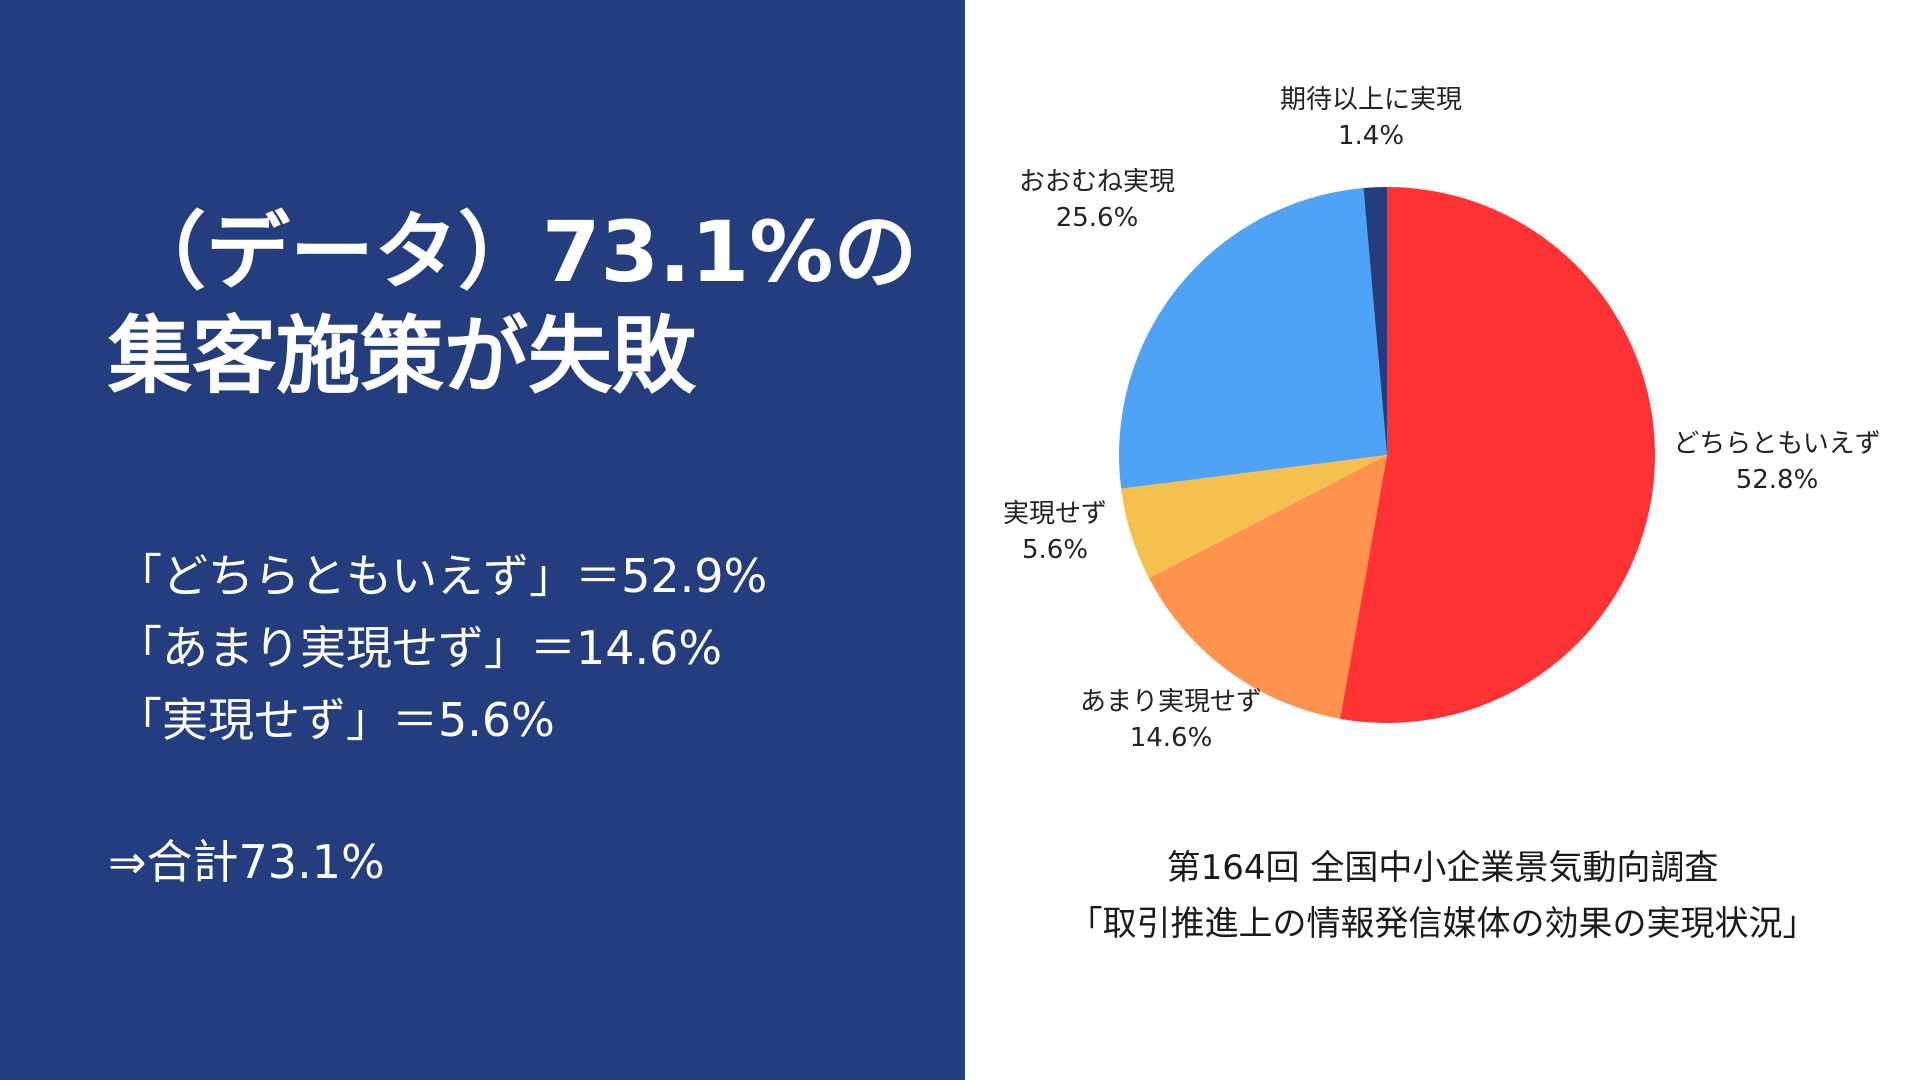 Image resolution: width=1920 pixels, height=1080 pixels. I want to click on caption-line-2: 「取引推進上の情報発信媒体の効果の実現状況」, so click(1442, 924).